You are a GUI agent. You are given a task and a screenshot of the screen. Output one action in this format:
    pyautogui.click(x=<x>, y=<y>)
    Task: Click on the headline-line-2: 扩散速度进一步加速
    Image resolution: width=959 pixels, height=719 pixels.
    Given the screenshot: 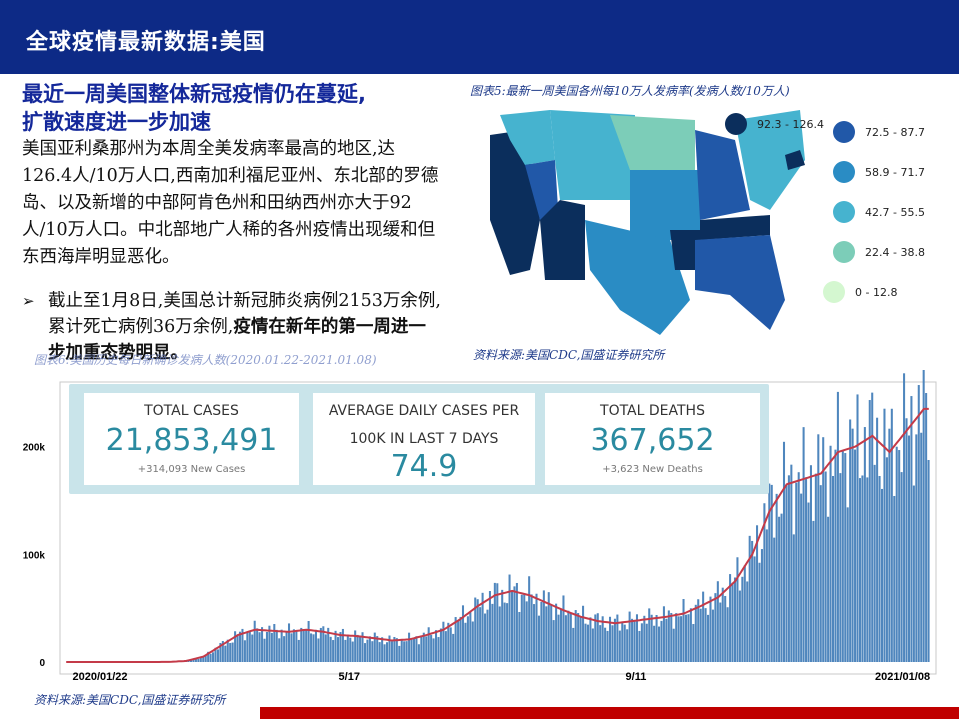 What is the action you would take?
    pyautogui.click(x=116, y=122)
    